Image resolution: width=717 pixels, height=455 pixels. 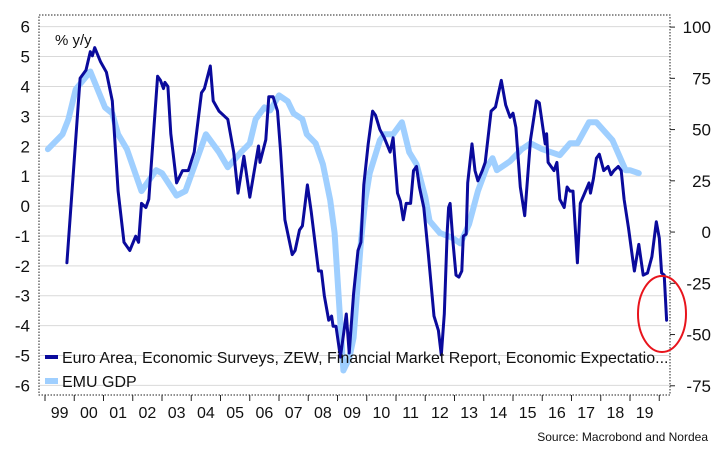 I want to click on left-tick-label: -6, so click(x=22, y=385).